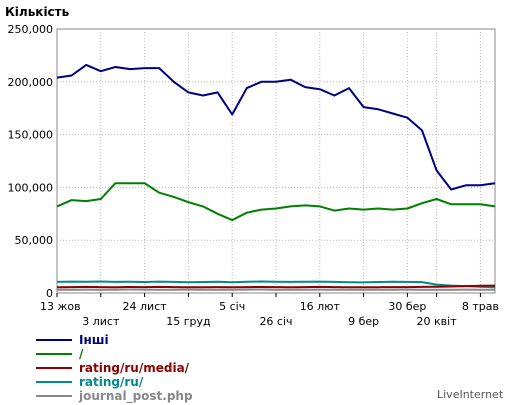 The width and height of the screenshot is (520, 405). Describe the element at coordinates (60, 306) in the screenshot. I see `x-tick-label: 13 жов` at that location.